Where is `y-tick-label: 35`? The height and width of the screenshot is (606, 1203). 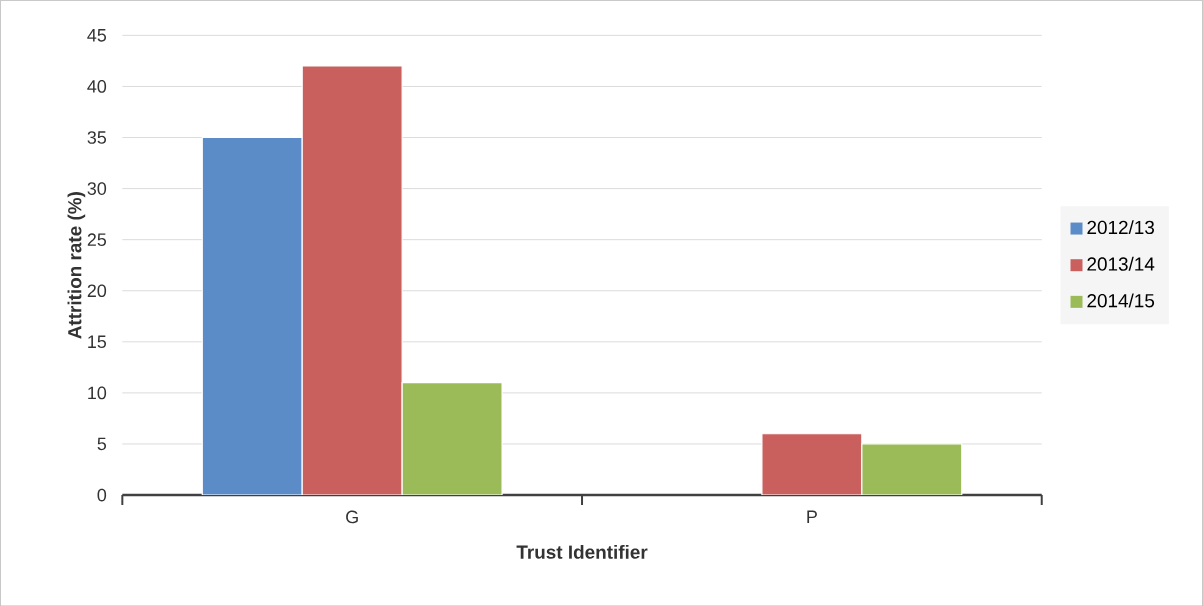
y-tick-label: 35 is located at coordinates (97, 137).